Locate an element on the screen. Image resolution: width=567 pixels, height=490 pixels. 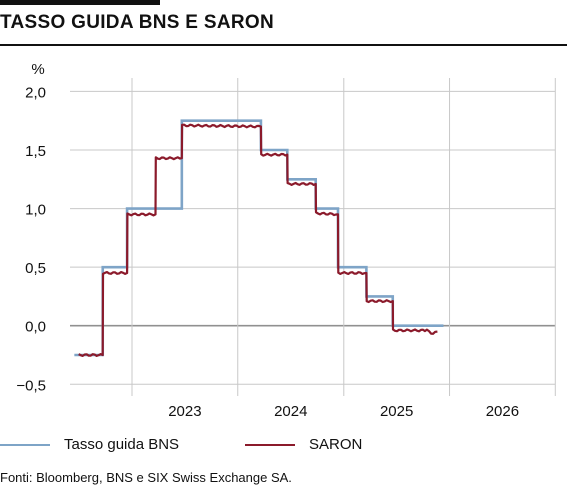
y-tick-label: 0,0 is located at coordinates (35, 327).